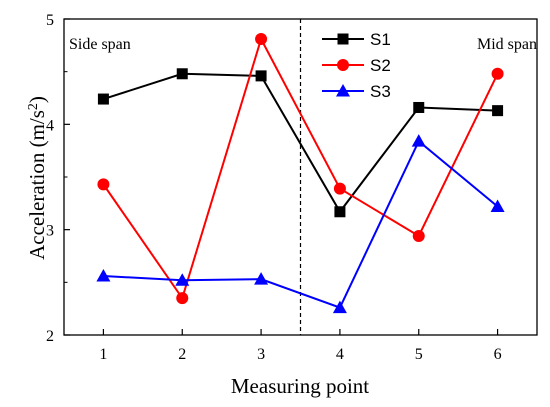 Image resolution: width=550 pixels, height=407 pixels. What do you see at coordinates (182, 354) in the screenshot?
I see `x-tick-label-2: 2` at bounding box center [182, 354].